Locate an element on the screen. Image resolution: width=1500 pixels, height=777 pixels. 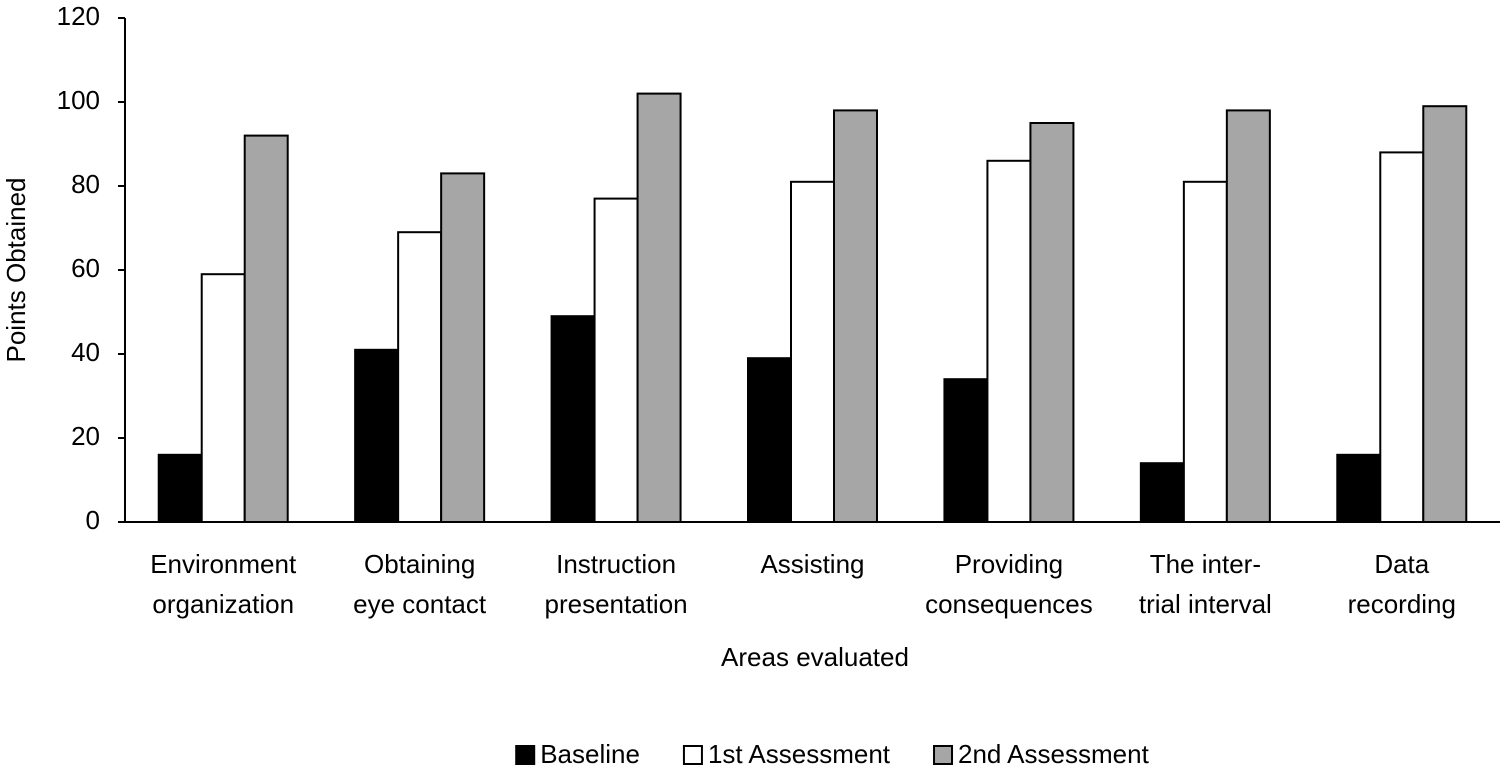
y-axis-title: Points Obtained is located at coordinates (16, 269).